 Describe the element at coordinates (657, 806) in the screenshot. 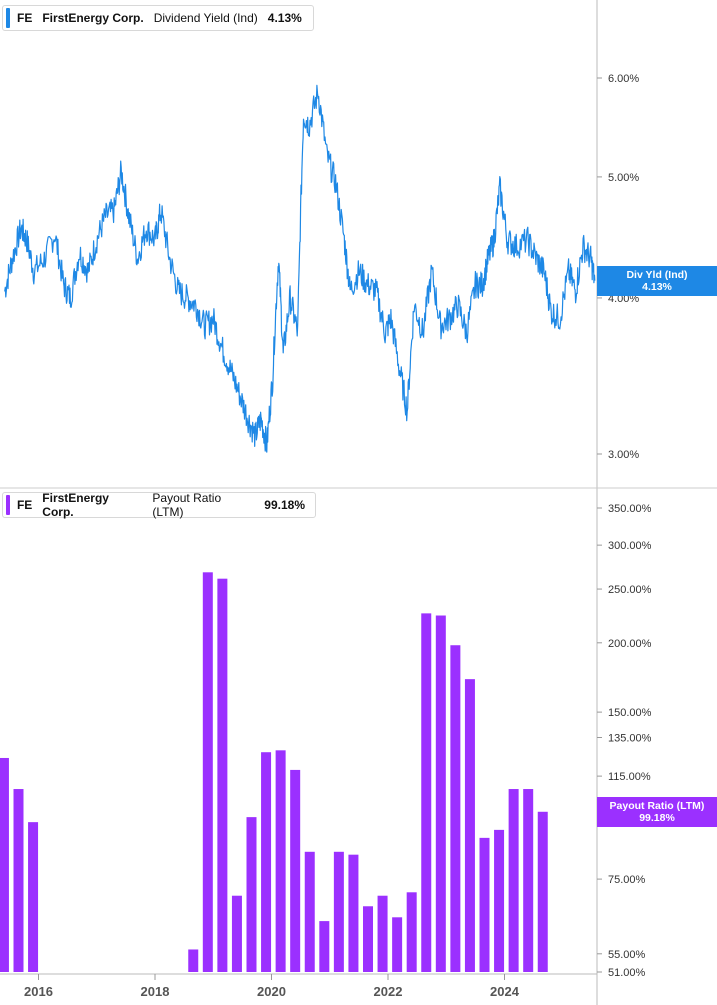

I see `payout-tag-label: Payout Ratio (LTM)` at that location.